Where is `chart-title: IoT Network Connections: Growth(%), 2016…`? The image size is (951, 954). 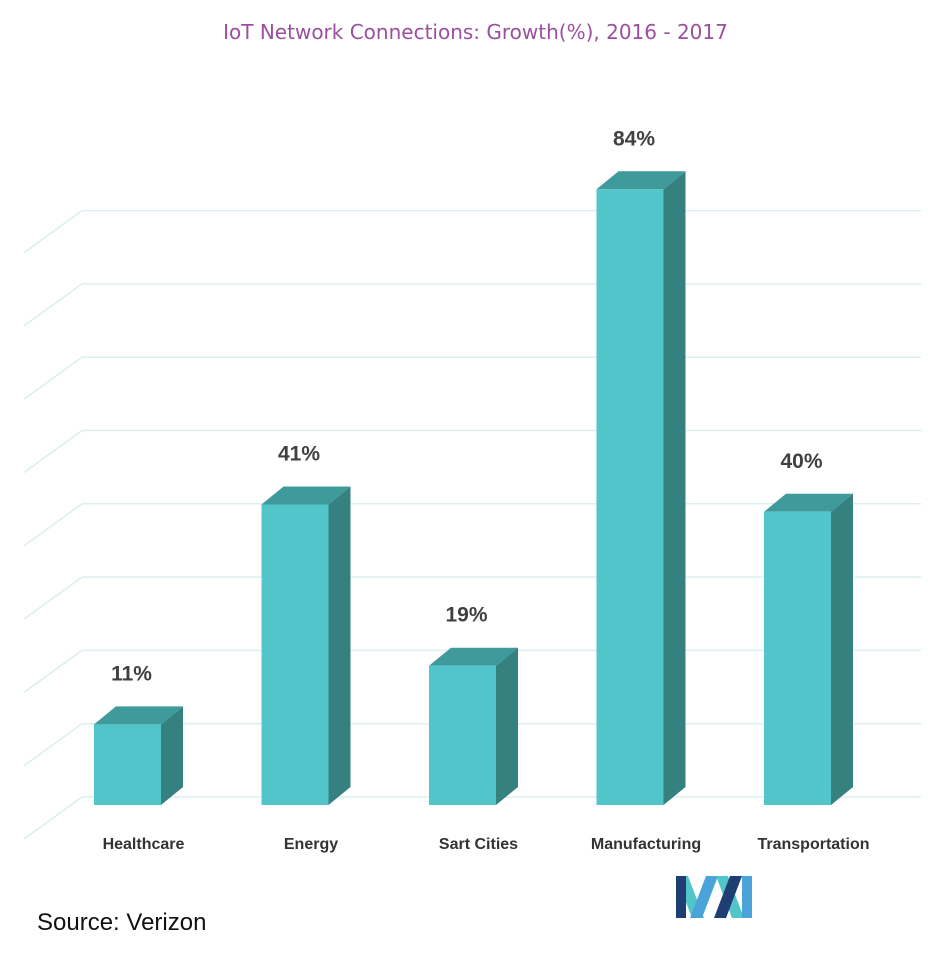 chart-title: IoT Network Connections: Growth(%), 2016… is located at coordinates (475, 32).